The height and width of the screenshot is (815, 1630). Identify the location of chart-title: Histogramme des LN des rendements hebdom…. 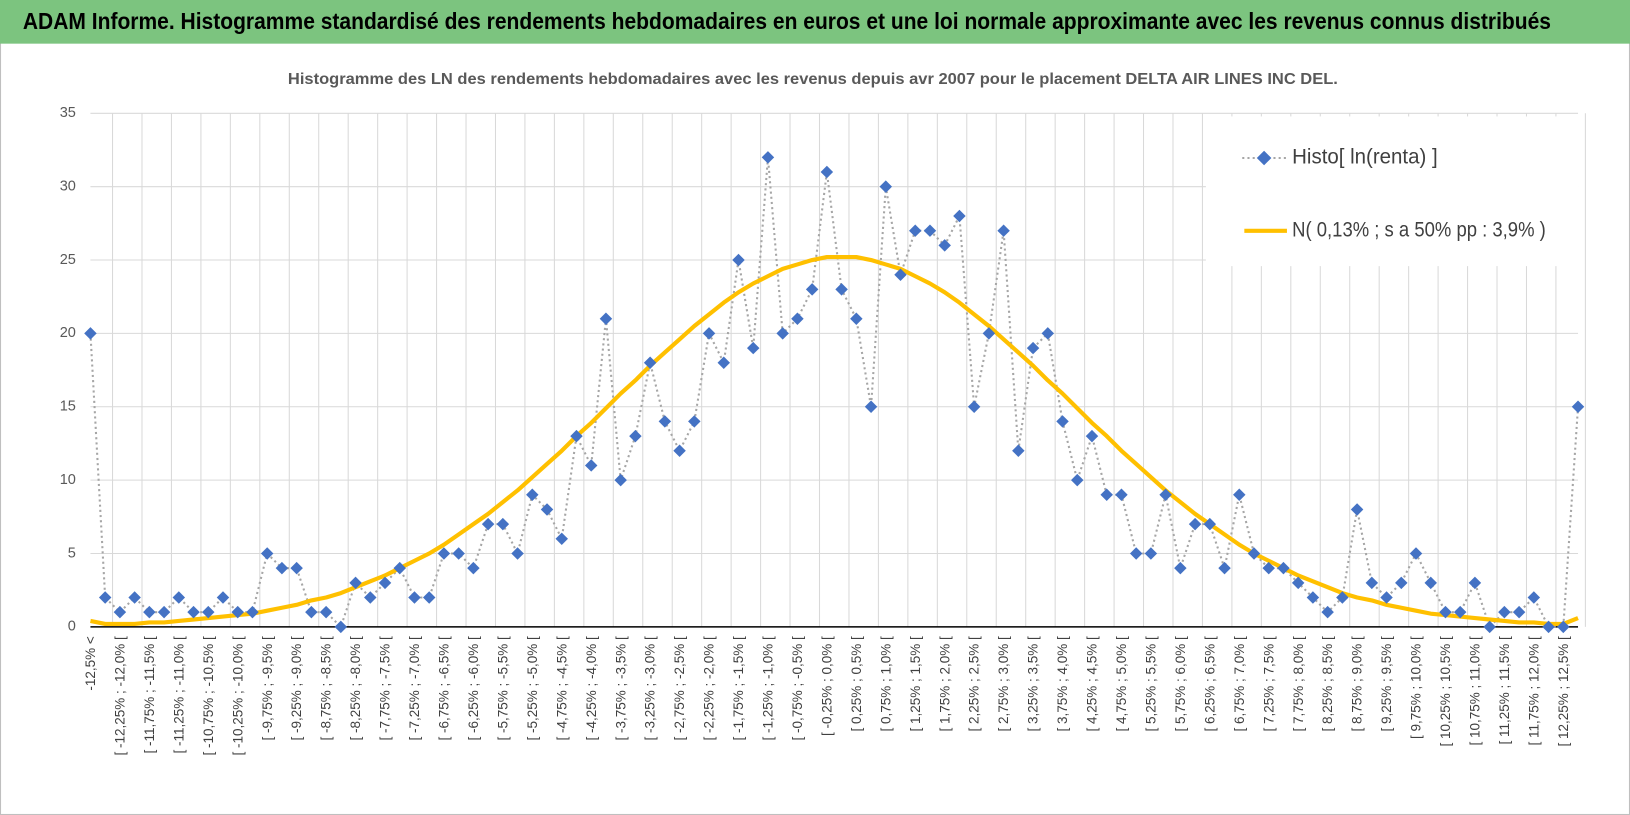
(813, 79).